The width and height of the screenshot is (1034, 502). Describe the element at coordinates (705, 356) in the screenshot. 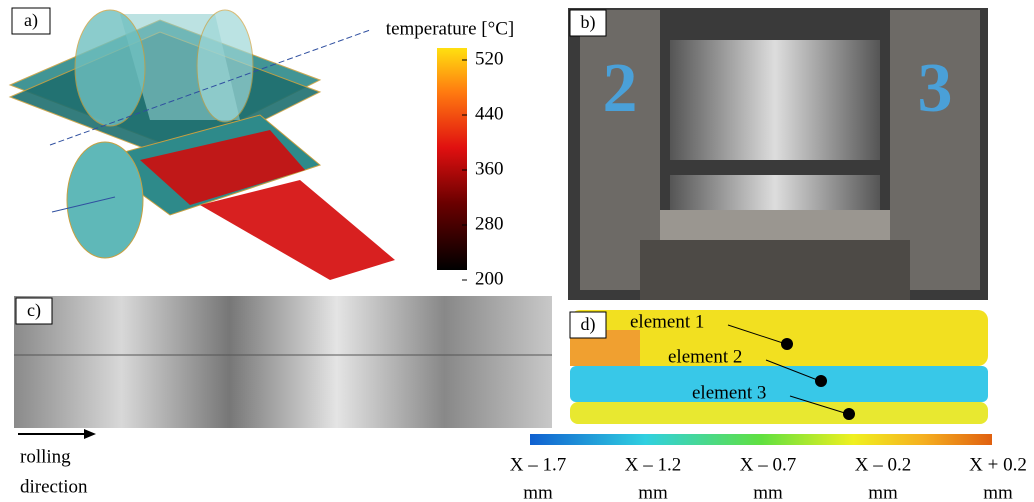

I see `element-label: element 2` at that location.